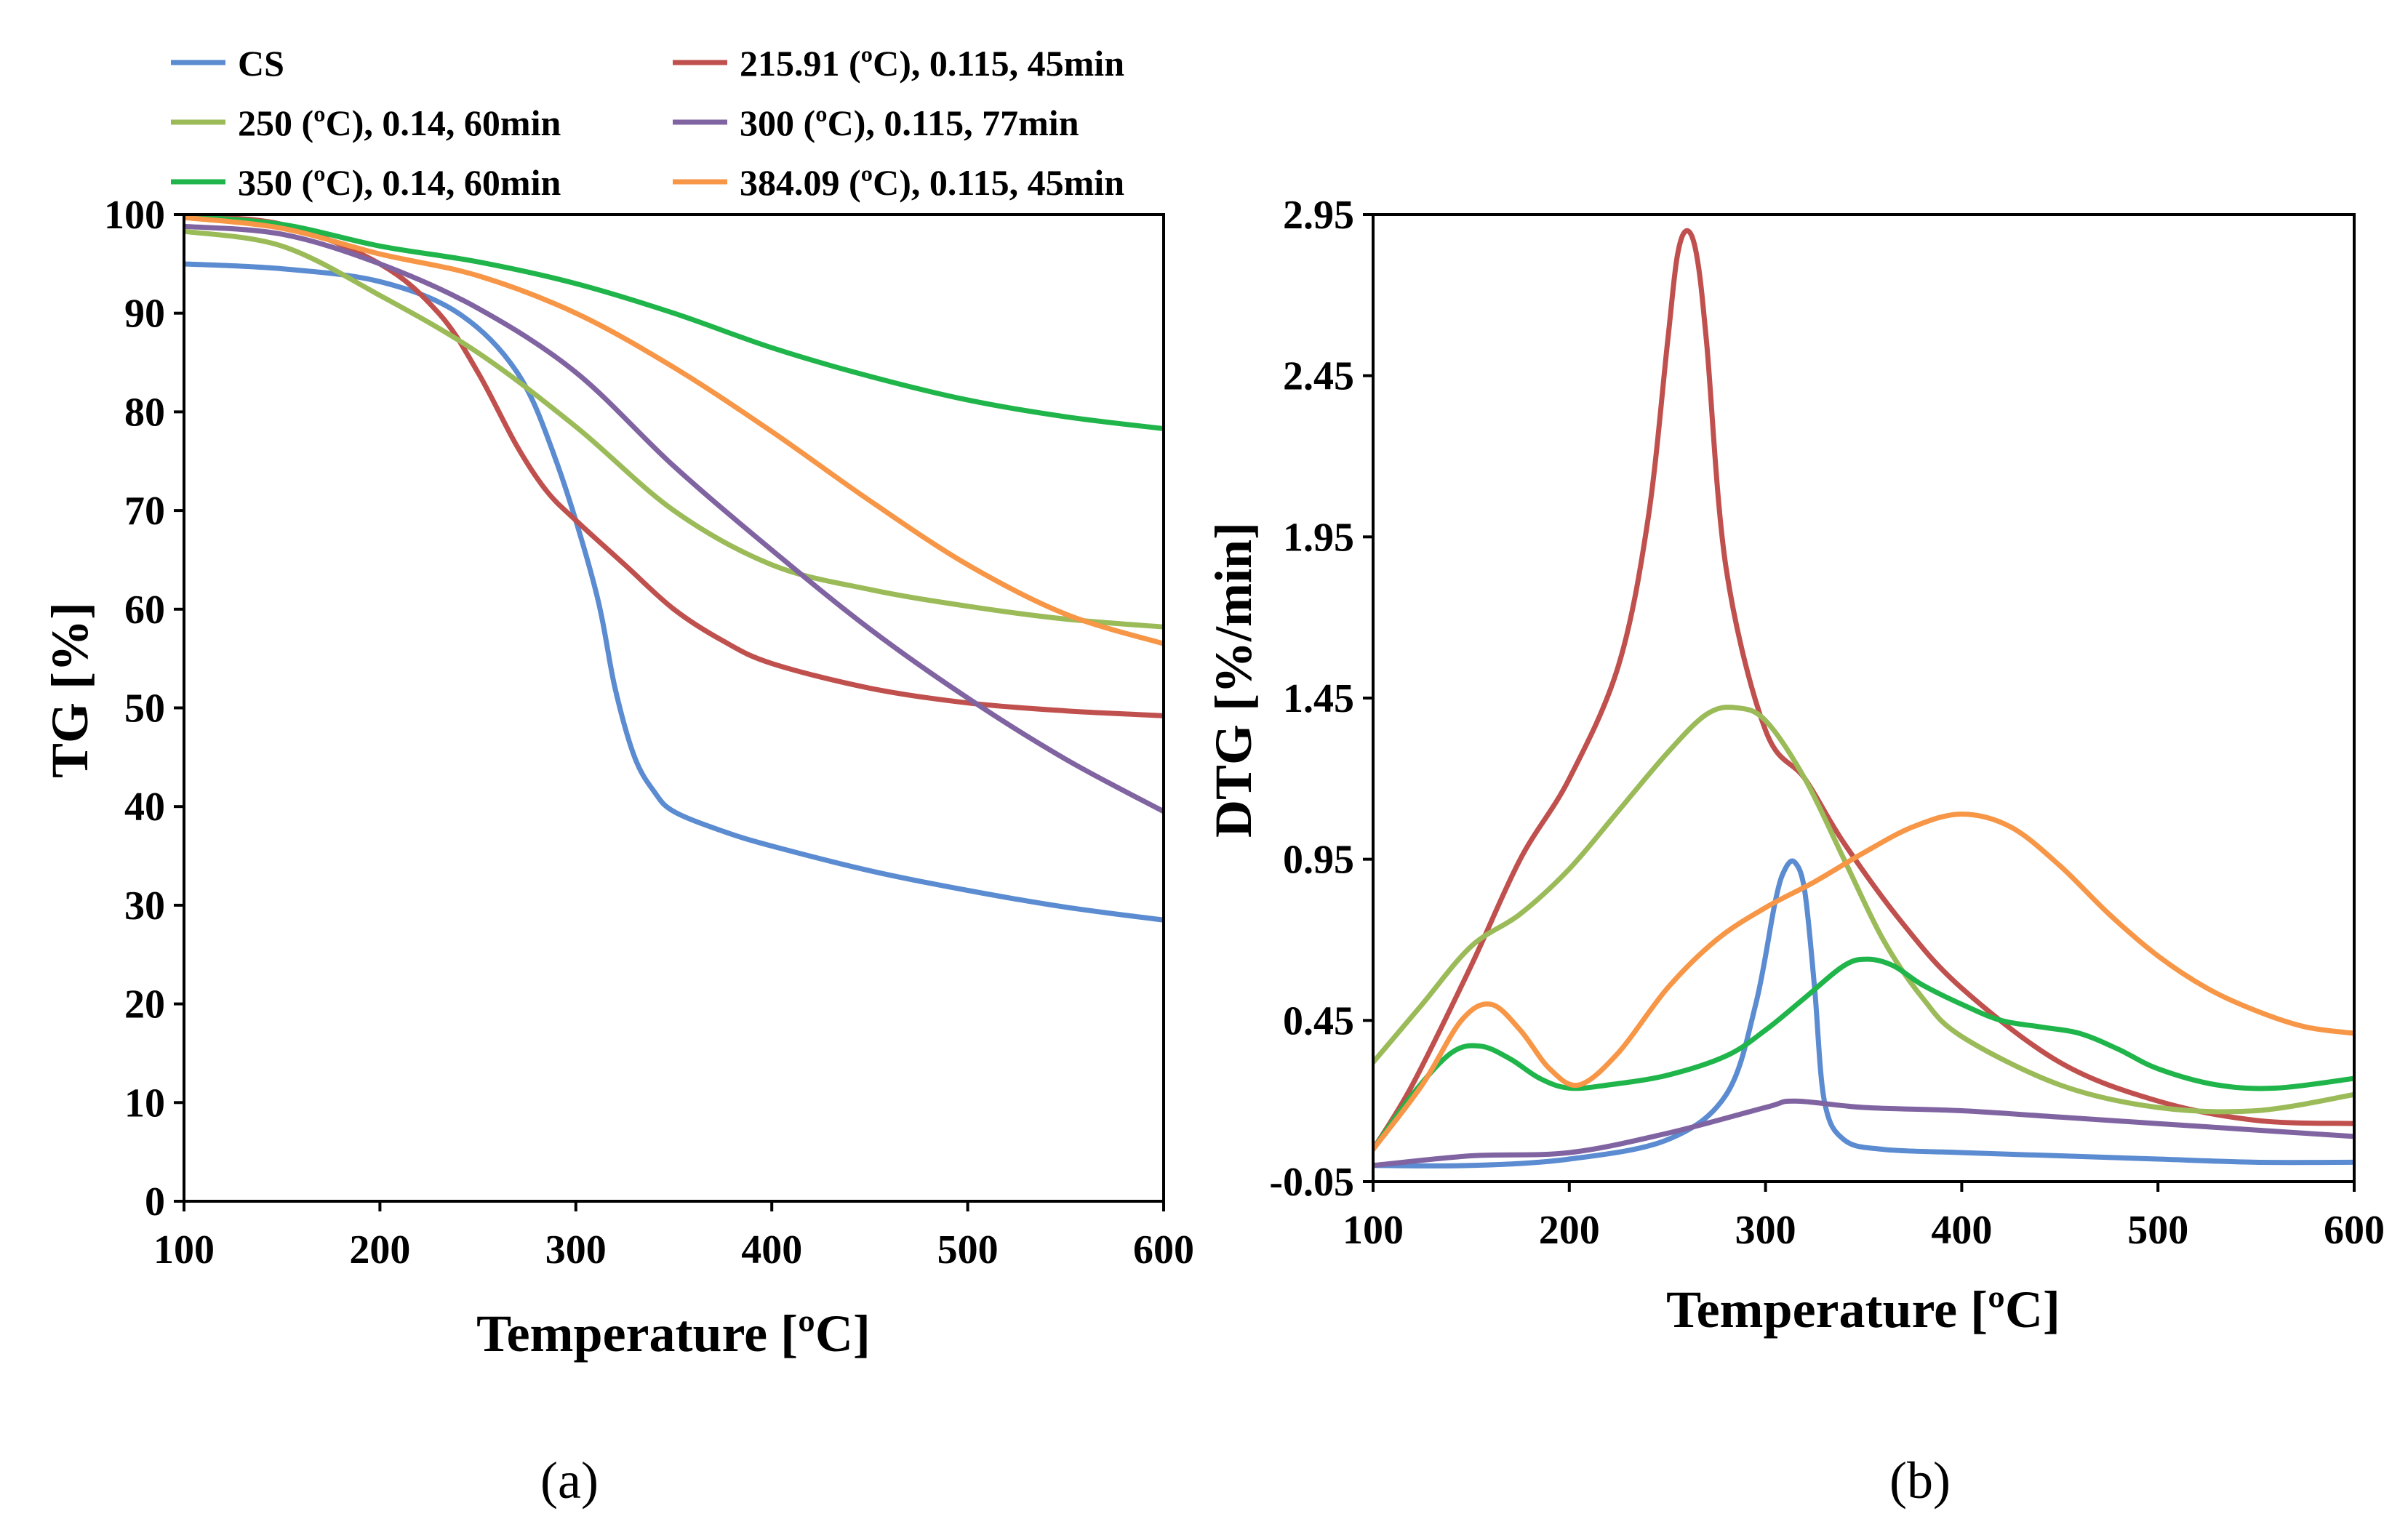  Describe the element at coordinates (144, 906) in the screenshot. I see `y-tick-label: 30` at that location.